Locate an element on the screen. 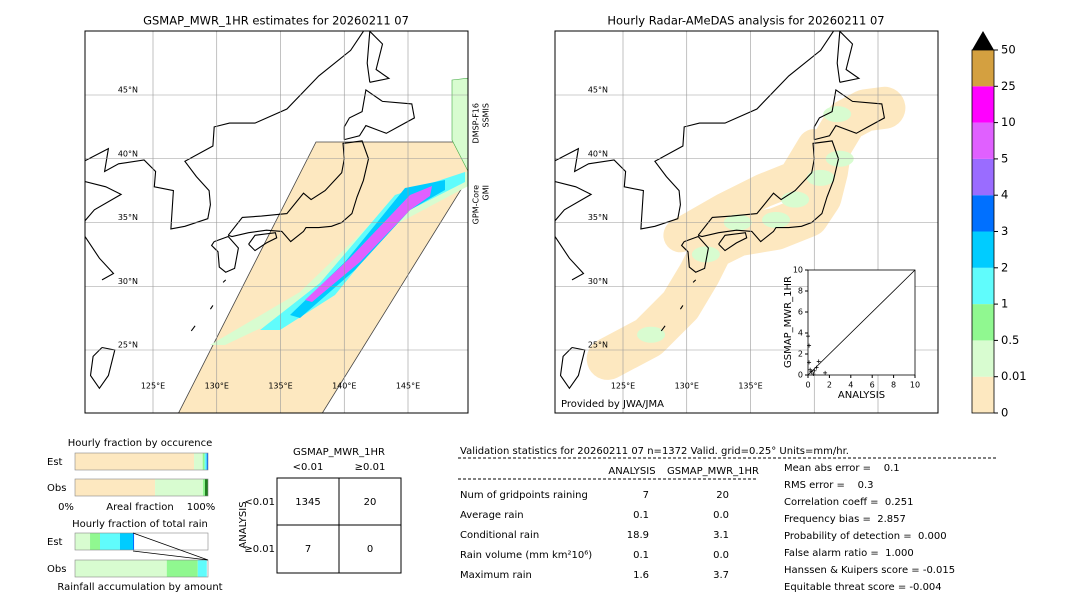 The height and width of the screenshot is (612, 1080). row-label: Obs is located at coordinates (56, 569).